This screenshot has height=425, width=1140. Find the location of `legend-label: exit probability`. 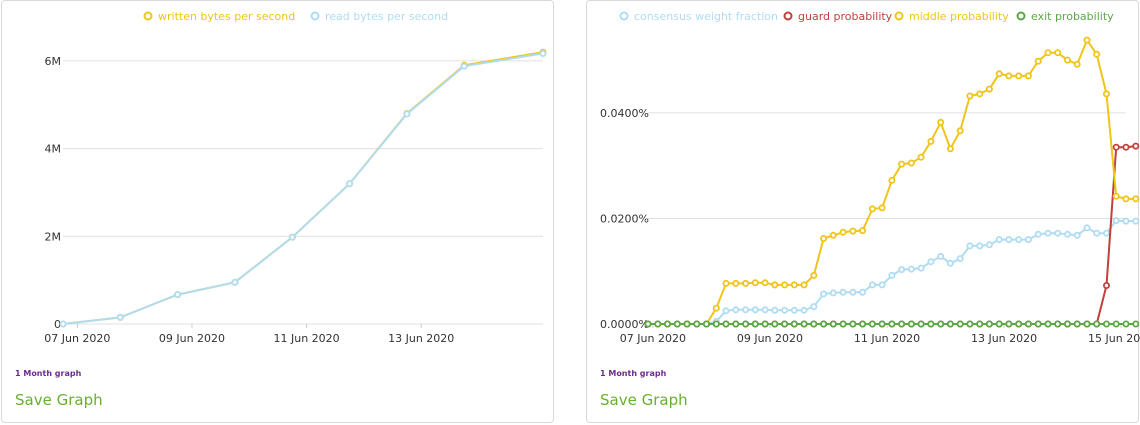

legend-label: exit probability is located at coordinates (1072, 16).